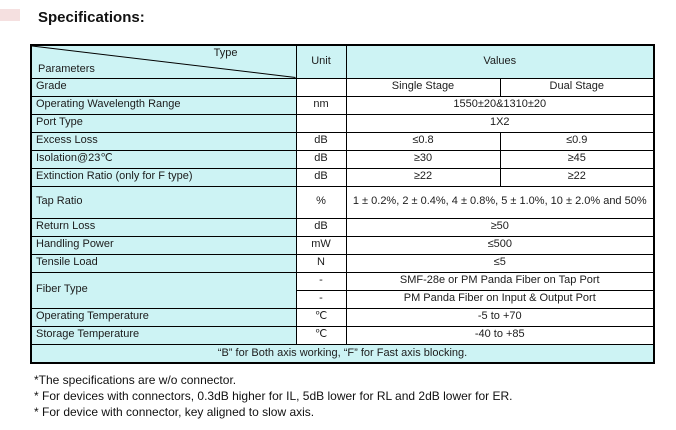 This screenshot has width=676, height=430. What do you see at coordinates (163, 245) in the screenshot?
I see `handling-power-label: Handling Power` at bounding box center [163, 245].